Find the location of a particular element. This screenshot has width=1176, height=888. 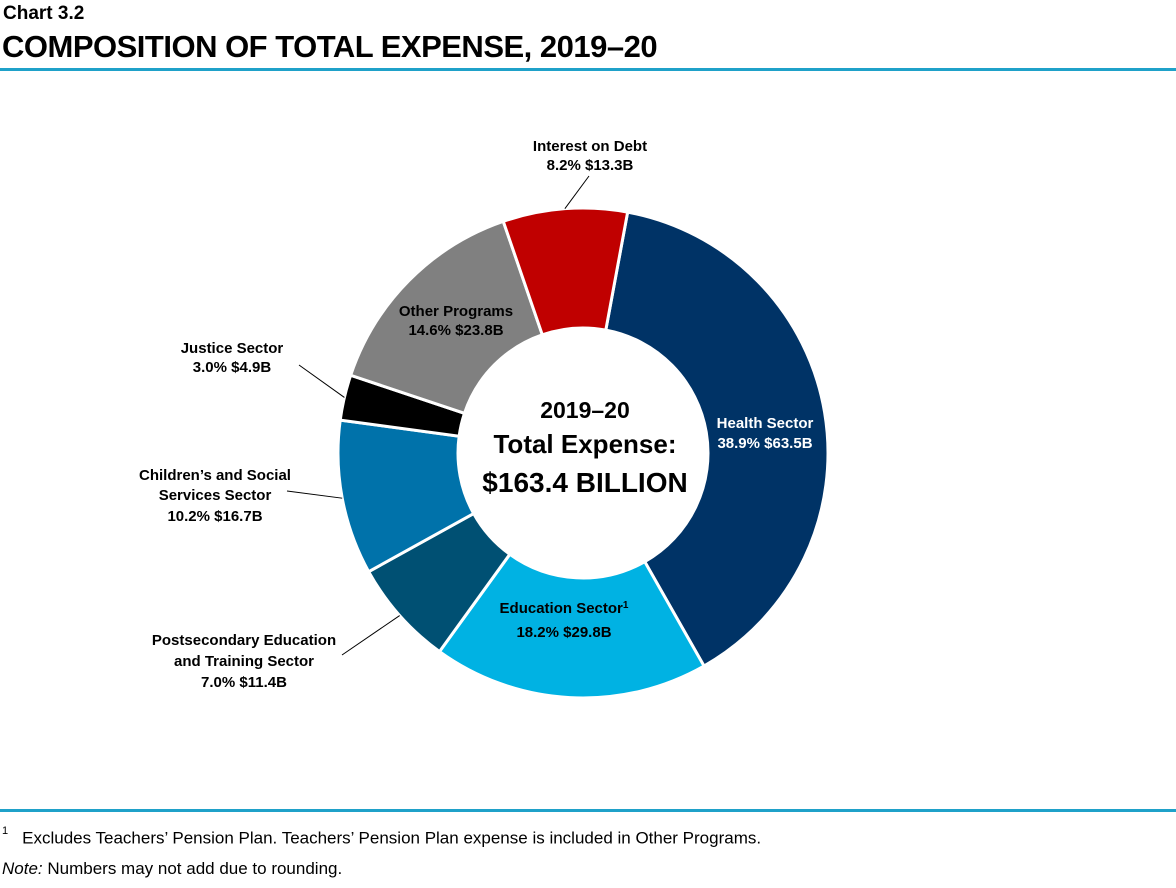

label-education-footnote-mark: 1 is located at coordinates (626, 605).